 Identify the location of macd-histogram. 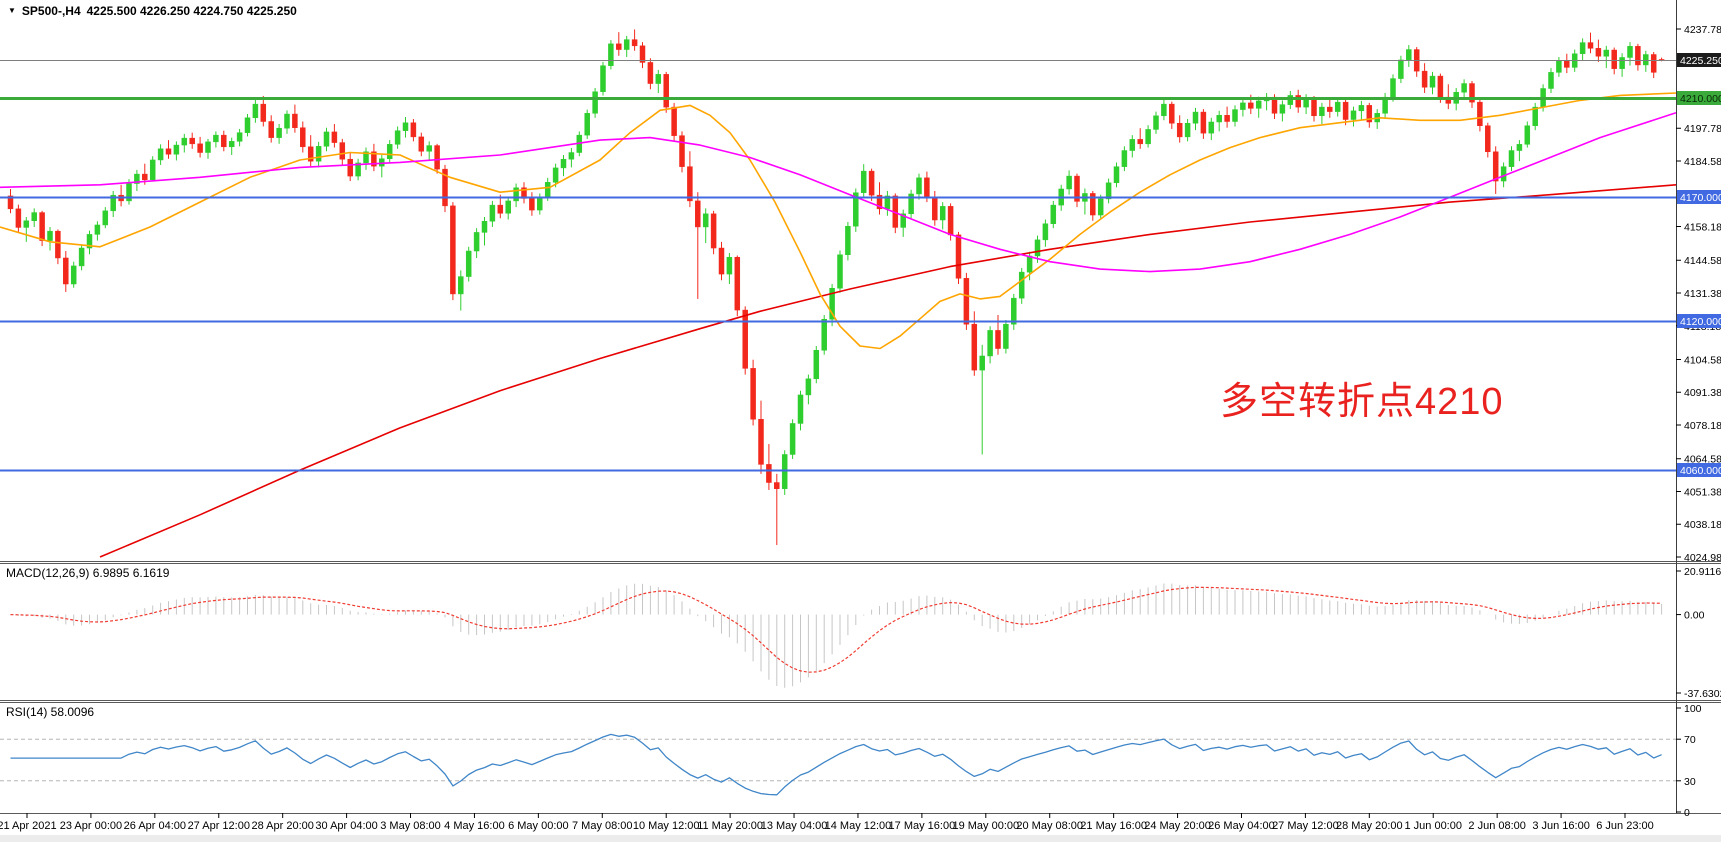
(840, 635).